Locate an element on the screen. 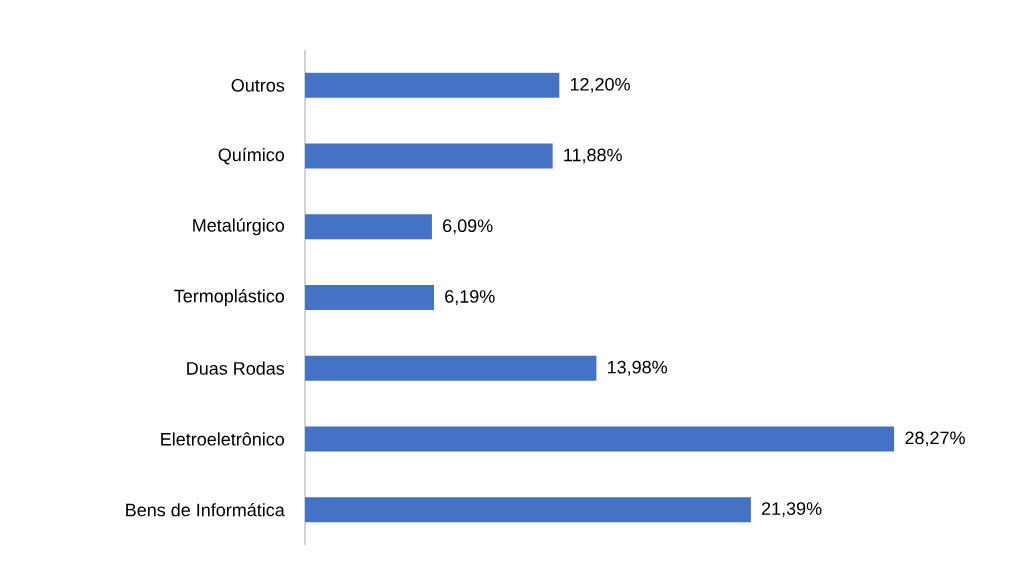  y-tick-label: Outros is located at coordinates (258, 85).